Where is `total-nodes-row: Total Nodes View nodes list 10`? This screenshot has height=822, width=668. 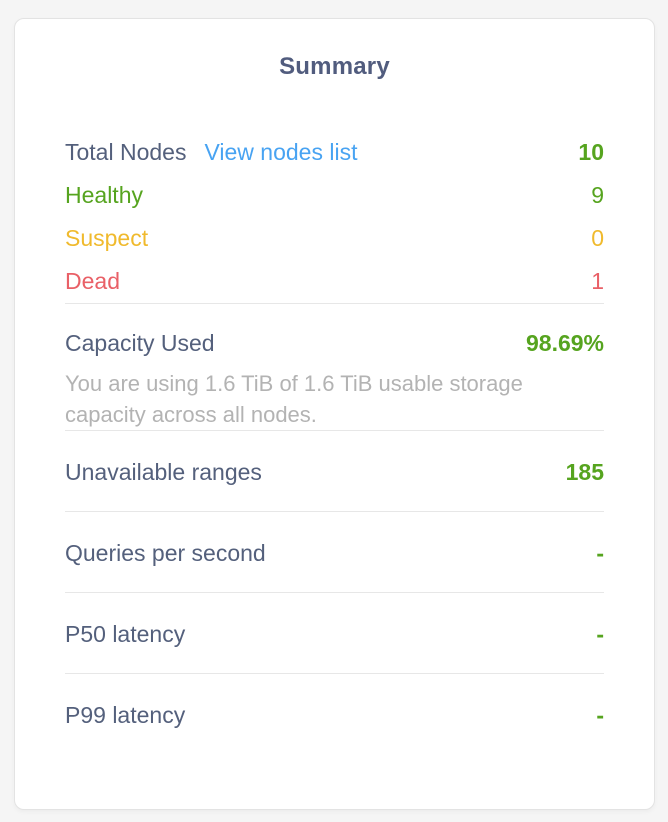 total-nodes-row: Total Nodes View nodes list 10 is located at coordinates (334, 152).